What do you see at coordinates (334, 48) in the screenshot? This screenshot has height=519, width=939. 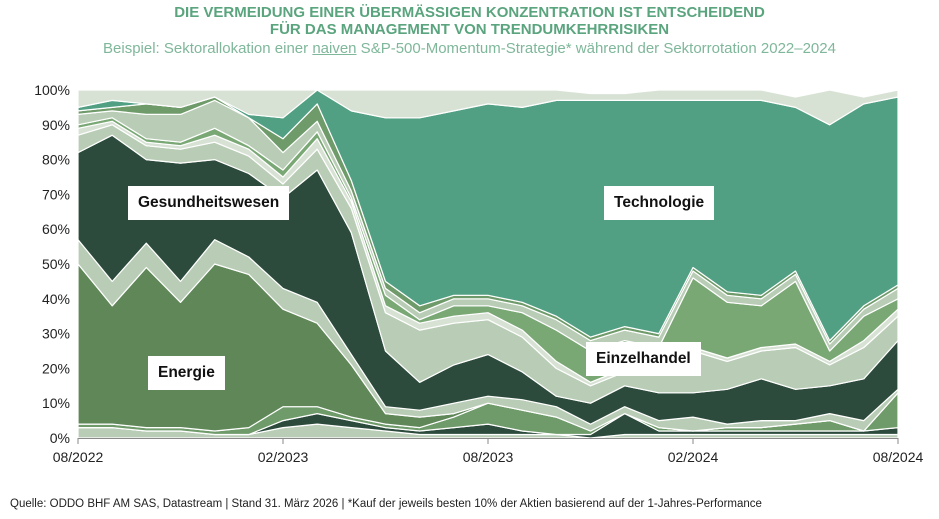 I see `subtitle-underlined: naiven` at bounding box center [334, 48].